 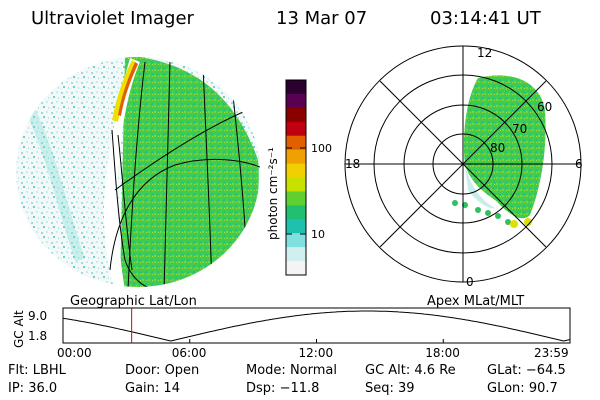 I want to click on timeline-xtick: 06:00, so click(x=189, y=353).